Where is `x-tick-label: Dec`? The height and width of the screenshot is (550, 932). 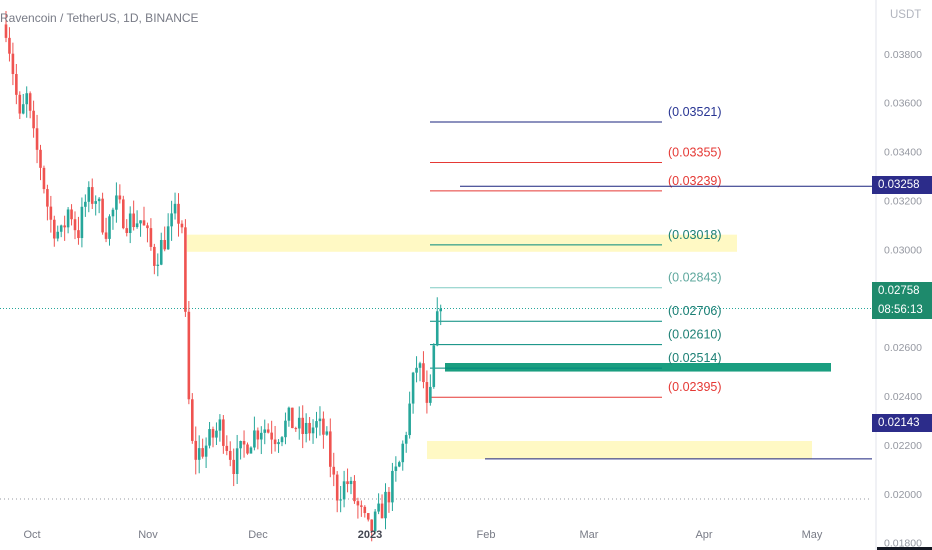 x-tick-label: Dec is located at coordinates (258, 535).